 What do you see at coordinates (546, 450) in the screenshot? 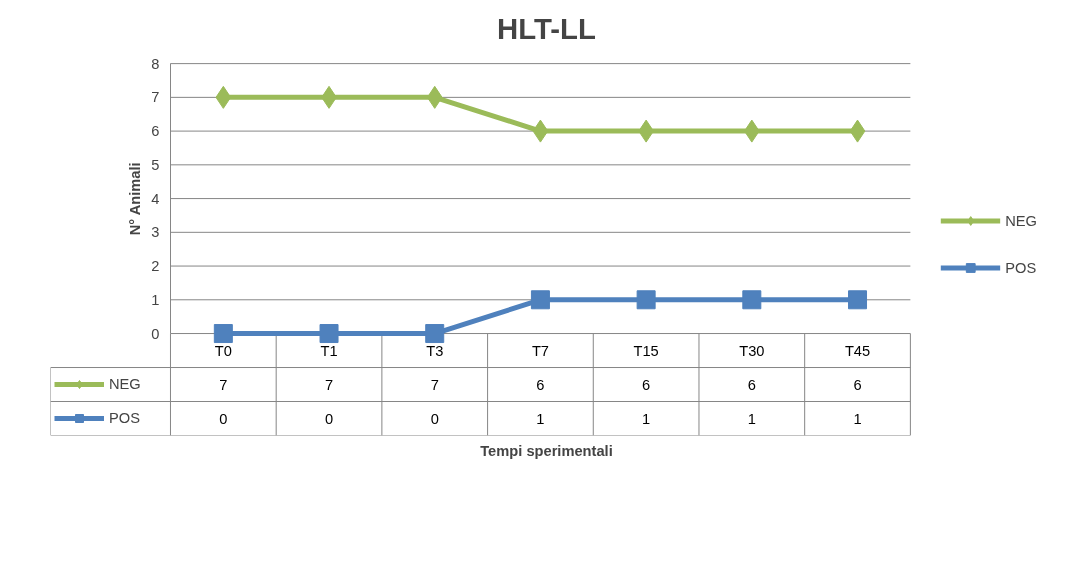
I see `text: Tempi sperimentali` at bounding box center [546, 450].